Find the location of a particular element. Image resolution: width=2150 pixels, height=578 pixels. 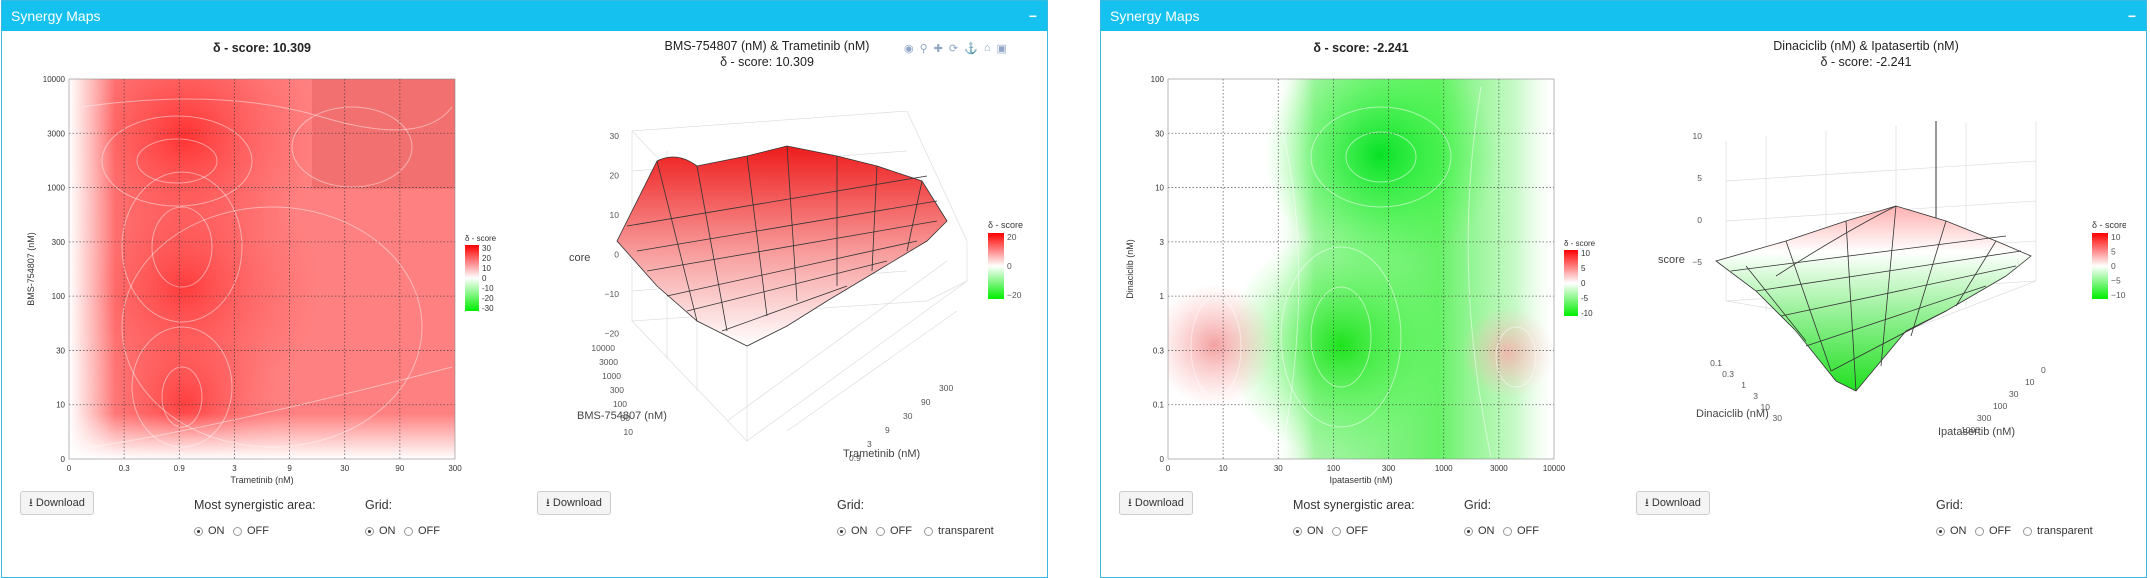

surface-title-line2: δ - score: -2.241 is located at coordinates (1866, 62).